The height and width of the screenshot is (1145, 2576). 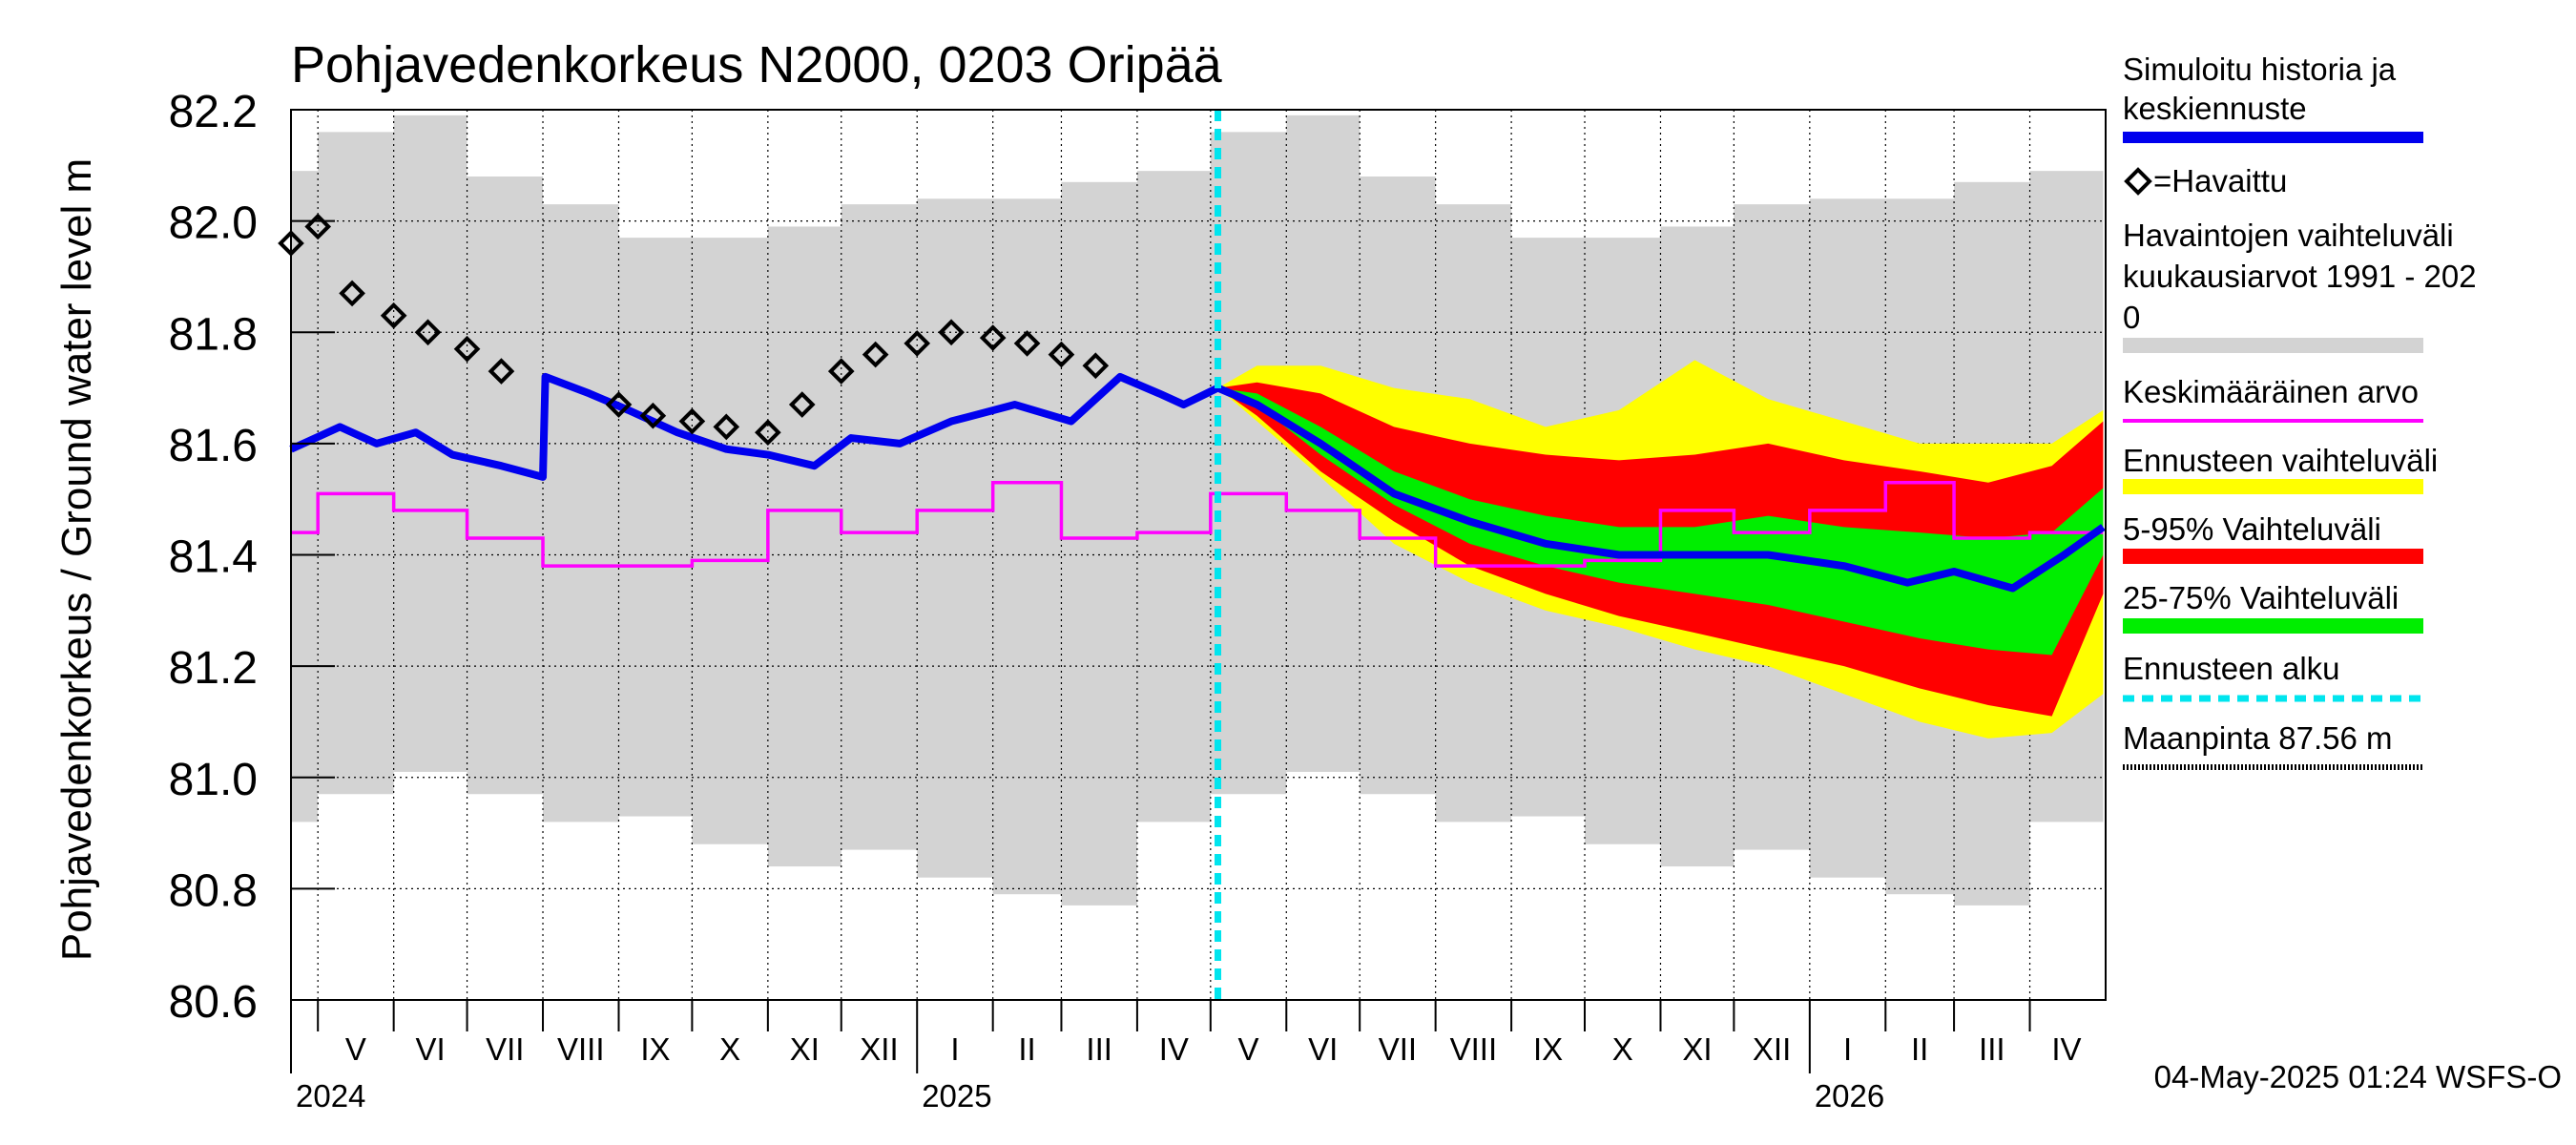 What do you see at coordinates (213, 112) in the screenshot?
I see `y-tick-label: 82.2` at bounding box center [213, 112].